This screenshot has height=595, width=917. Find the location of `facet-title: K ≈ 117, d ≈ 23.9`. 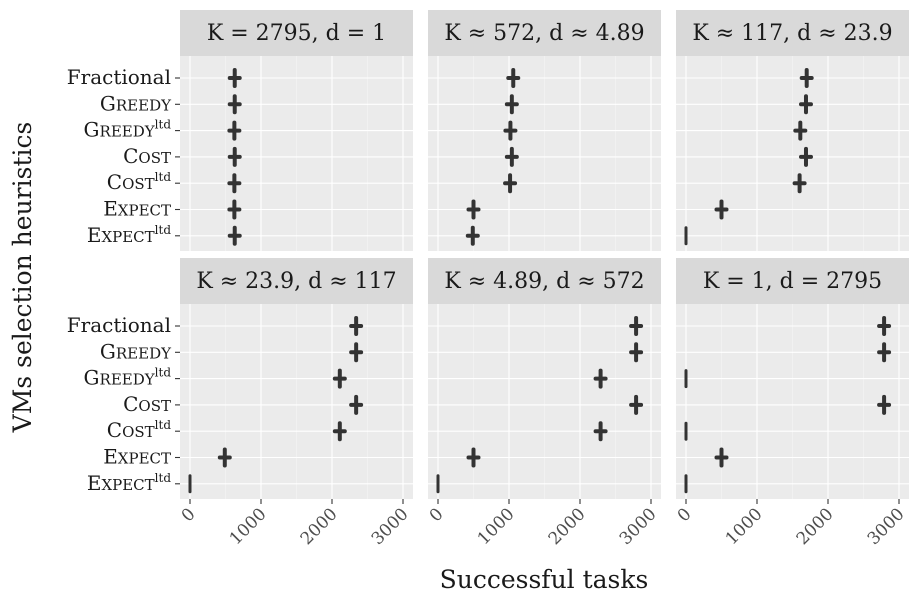

facet-title: K ≈ 117, d ≈ 23.9 is located at coordinates (792, 33).